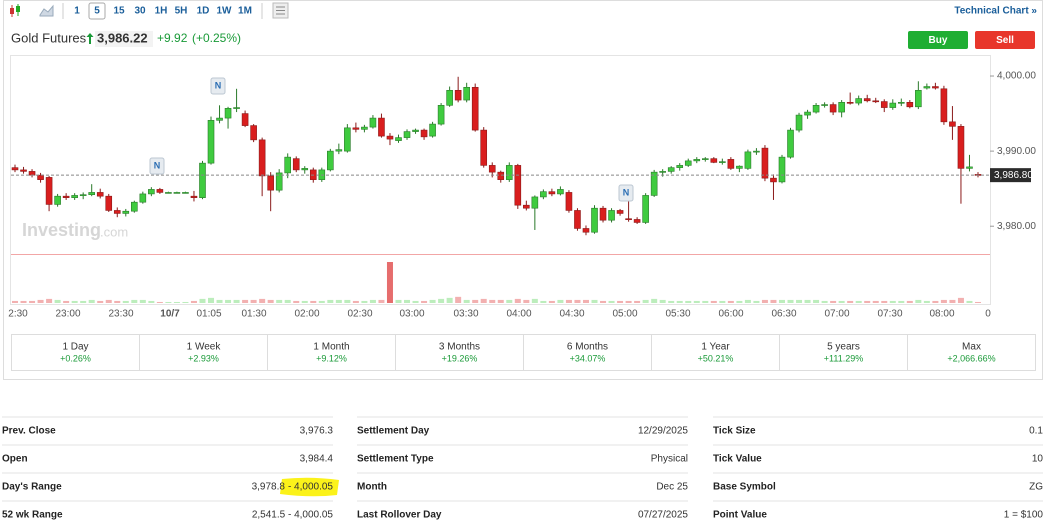 The height and width of the screenshot is (529, 1057). I want to click on period-change: +9.12%, so click(331, 358).